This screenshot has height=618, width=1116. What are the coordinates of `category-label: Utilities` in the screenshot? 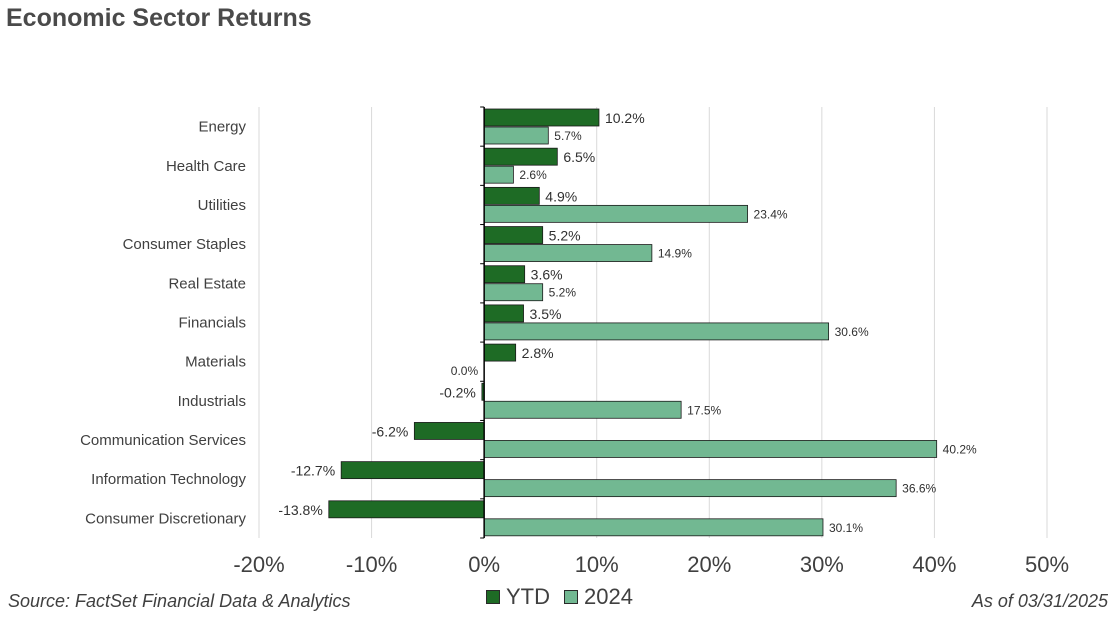 It's located at (222, 205).